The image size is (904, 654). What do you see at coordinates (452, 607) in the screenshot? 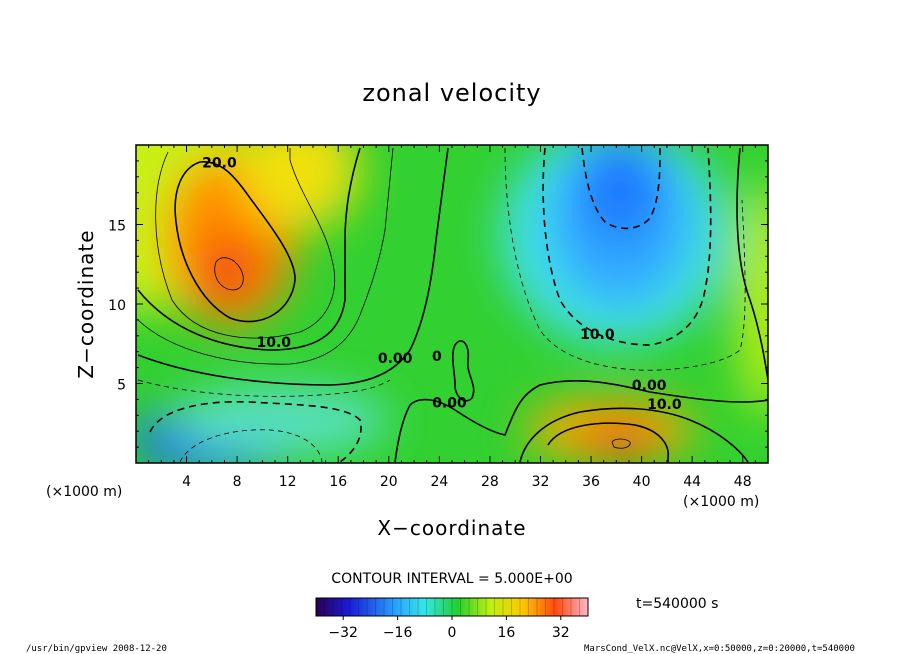
I see `colorbar-stripes` at bounding box center [452, 607].